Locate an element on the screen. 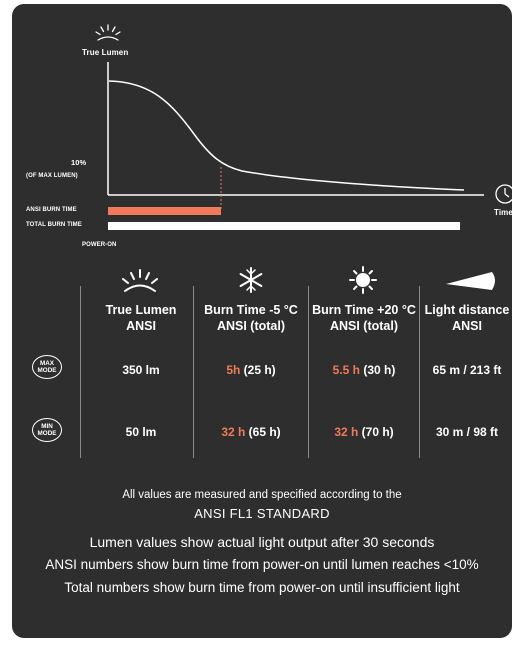 The width and height of the screenshot is (521, 646). max-lumen-value: 350 lm is located at coordinates (141, 370).